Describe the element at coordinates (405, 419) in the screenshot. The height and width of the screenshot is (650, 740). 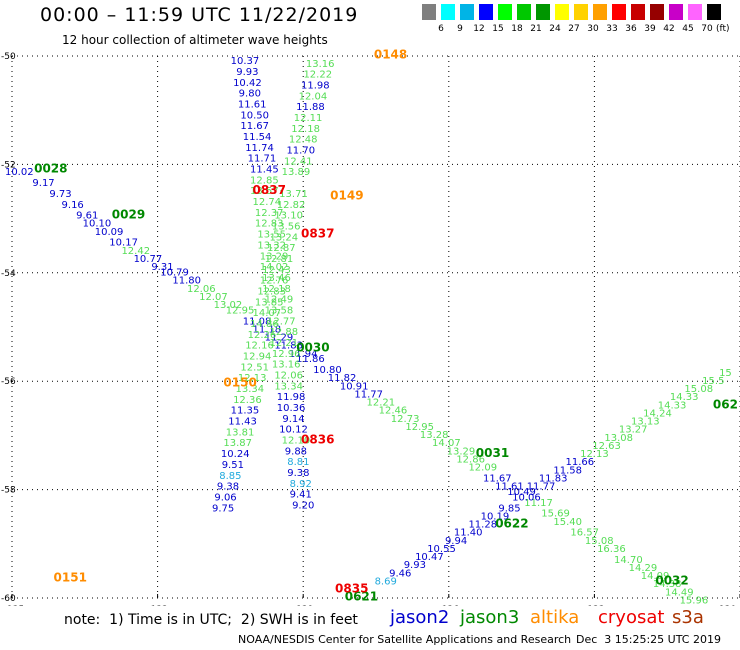
I see `swh-value: 12.73` at that location.